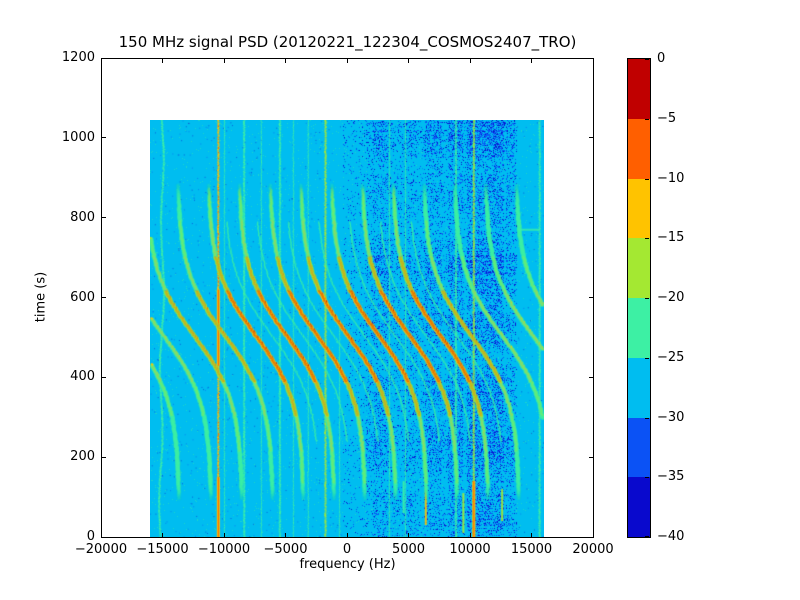 The height and width of the screenshot is (600, 800). I want to click on colorbar-tick-label: −30, so click(671, 417).